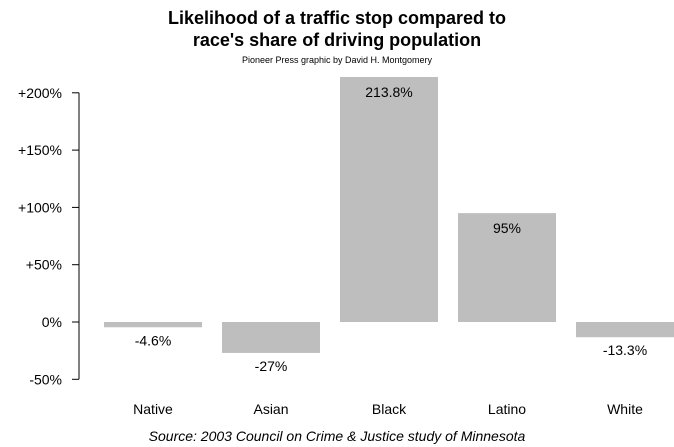  What do you see at coordinates (507, 409) in the screenshot?
I see `category-label-latino: Latino` at bounding box center [507, 409].